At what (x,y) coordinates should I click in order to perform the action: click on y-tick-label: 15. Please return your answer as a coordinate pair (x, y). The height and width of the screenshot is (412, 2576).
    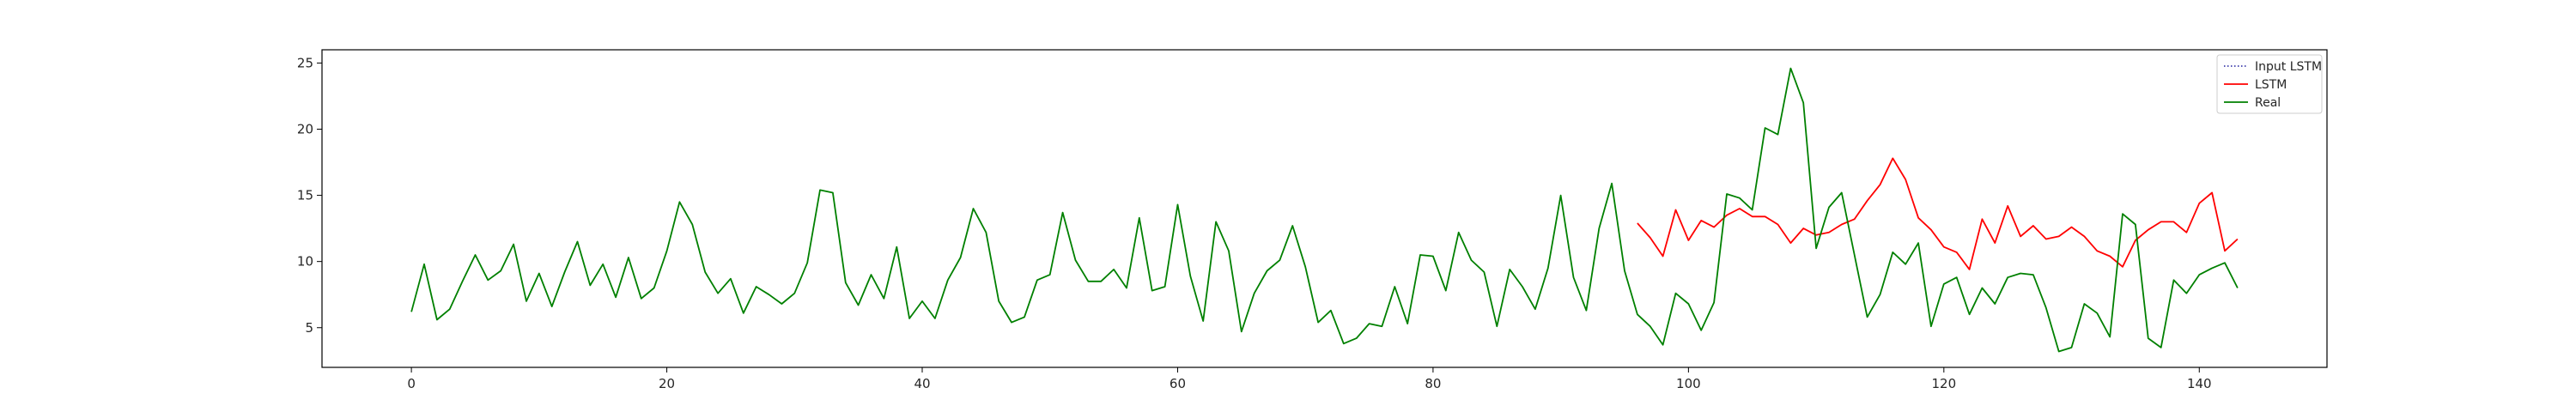
    Looking at the image, I should click on (305, 195).